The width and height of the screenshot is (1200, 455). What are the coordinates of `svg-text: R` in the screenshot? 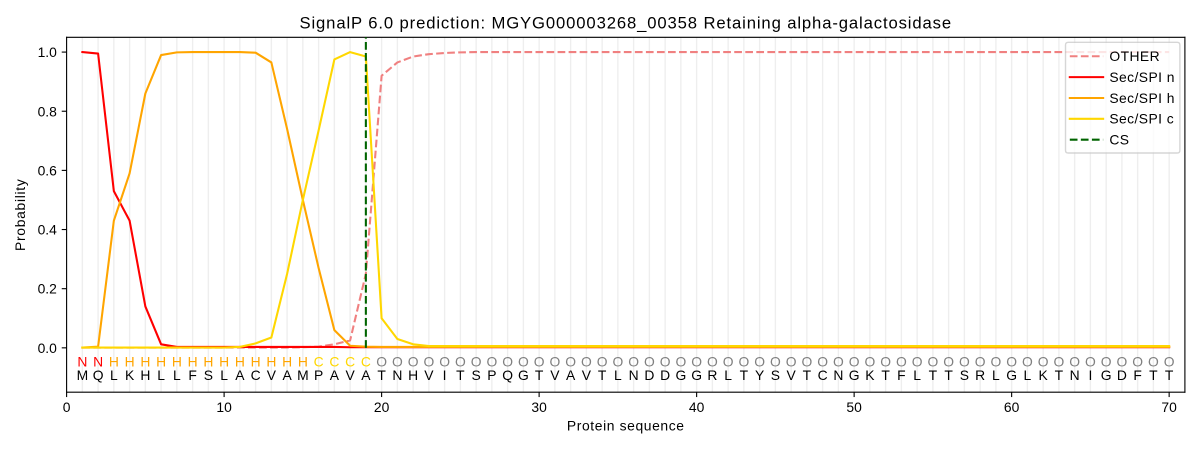 It's located at (980, 375).